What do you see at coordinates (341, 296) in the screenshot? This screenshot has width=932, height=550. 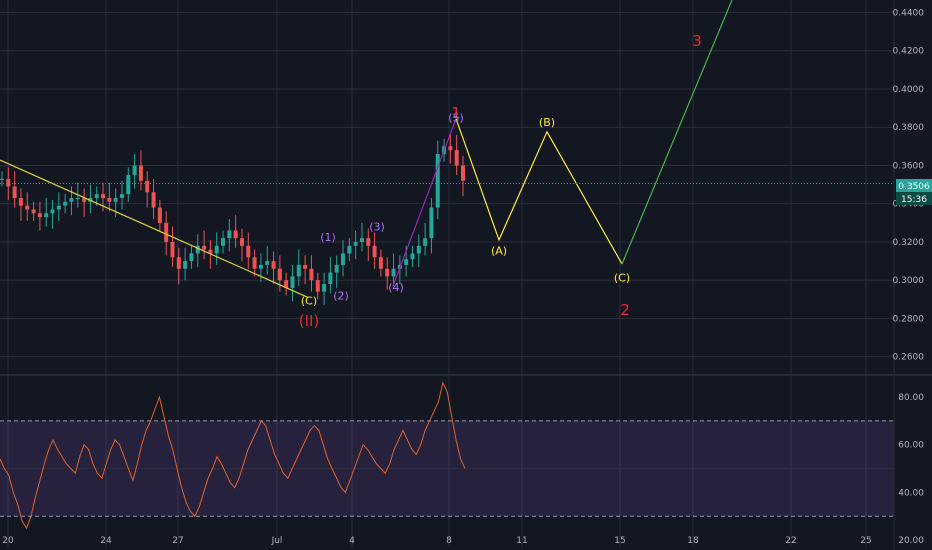 I see `wave-label: (2)` at bounding box center [341, 296].